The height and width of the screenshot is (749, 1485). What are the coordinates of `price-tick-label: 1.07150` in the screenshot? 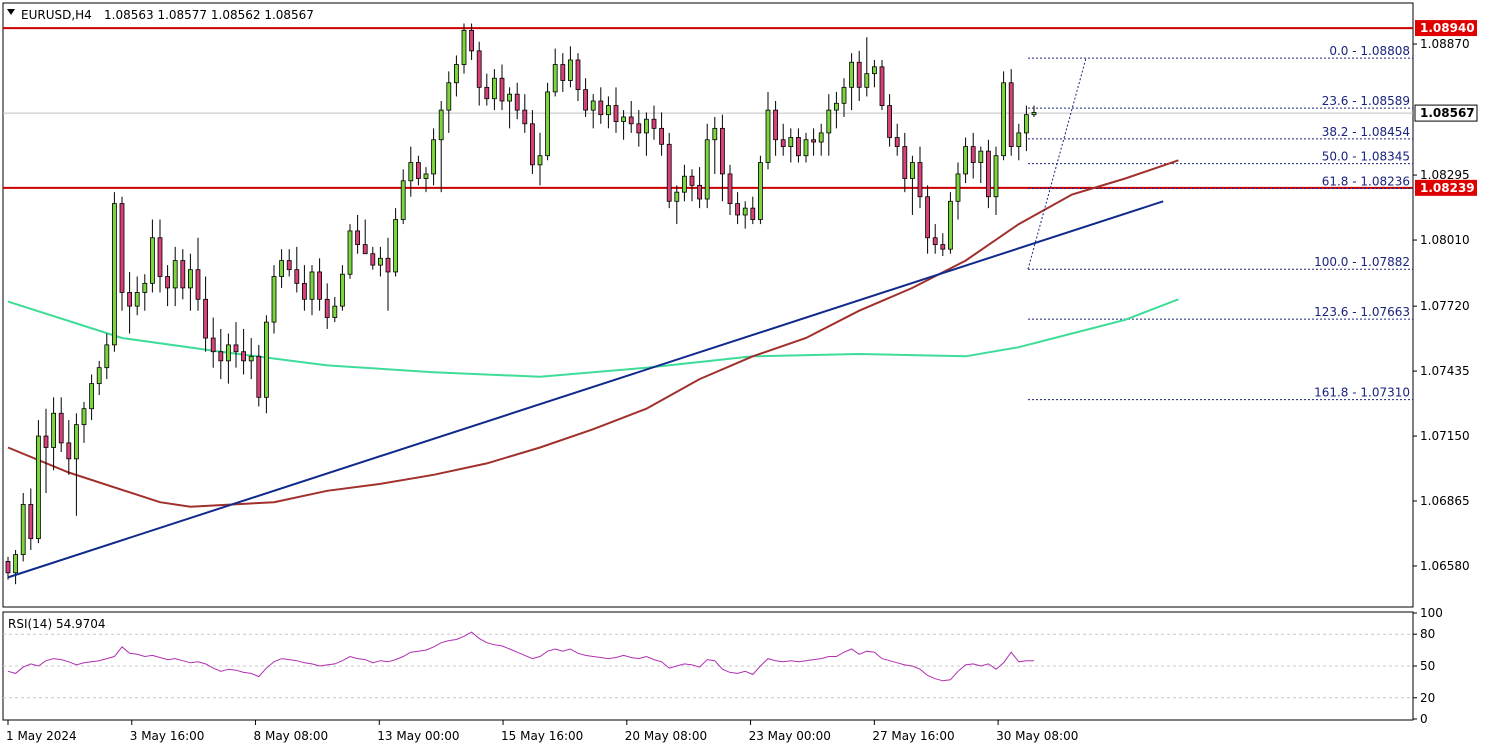 It's located at (1445, 436).